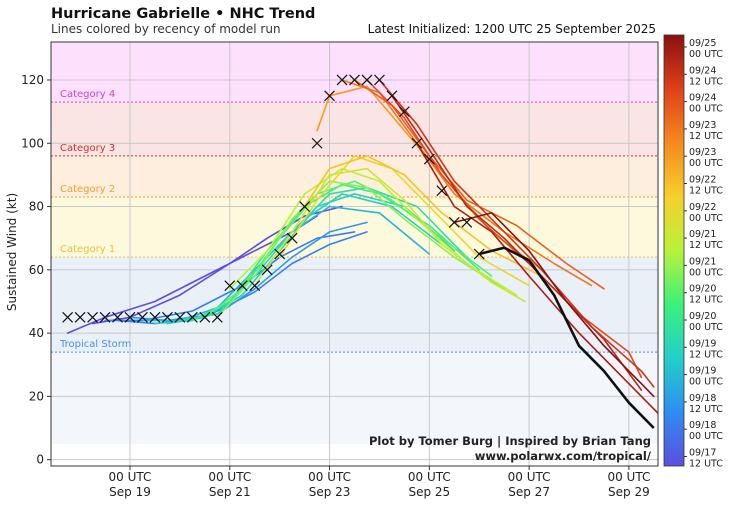 The height and width of the screenshot is (508, 732). I want to click on chart-title: Hurricane Gabrielle • NHC Trend, so click(183, 14).